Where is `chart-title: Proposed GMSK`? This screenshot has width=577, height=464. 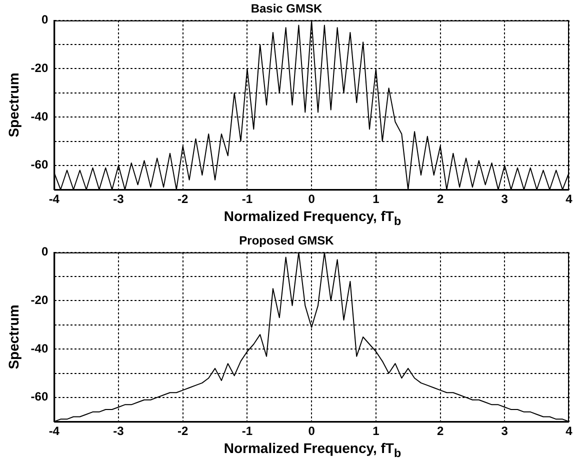 chart-title: Proposed GMSK is located at coordinates (286, 241).